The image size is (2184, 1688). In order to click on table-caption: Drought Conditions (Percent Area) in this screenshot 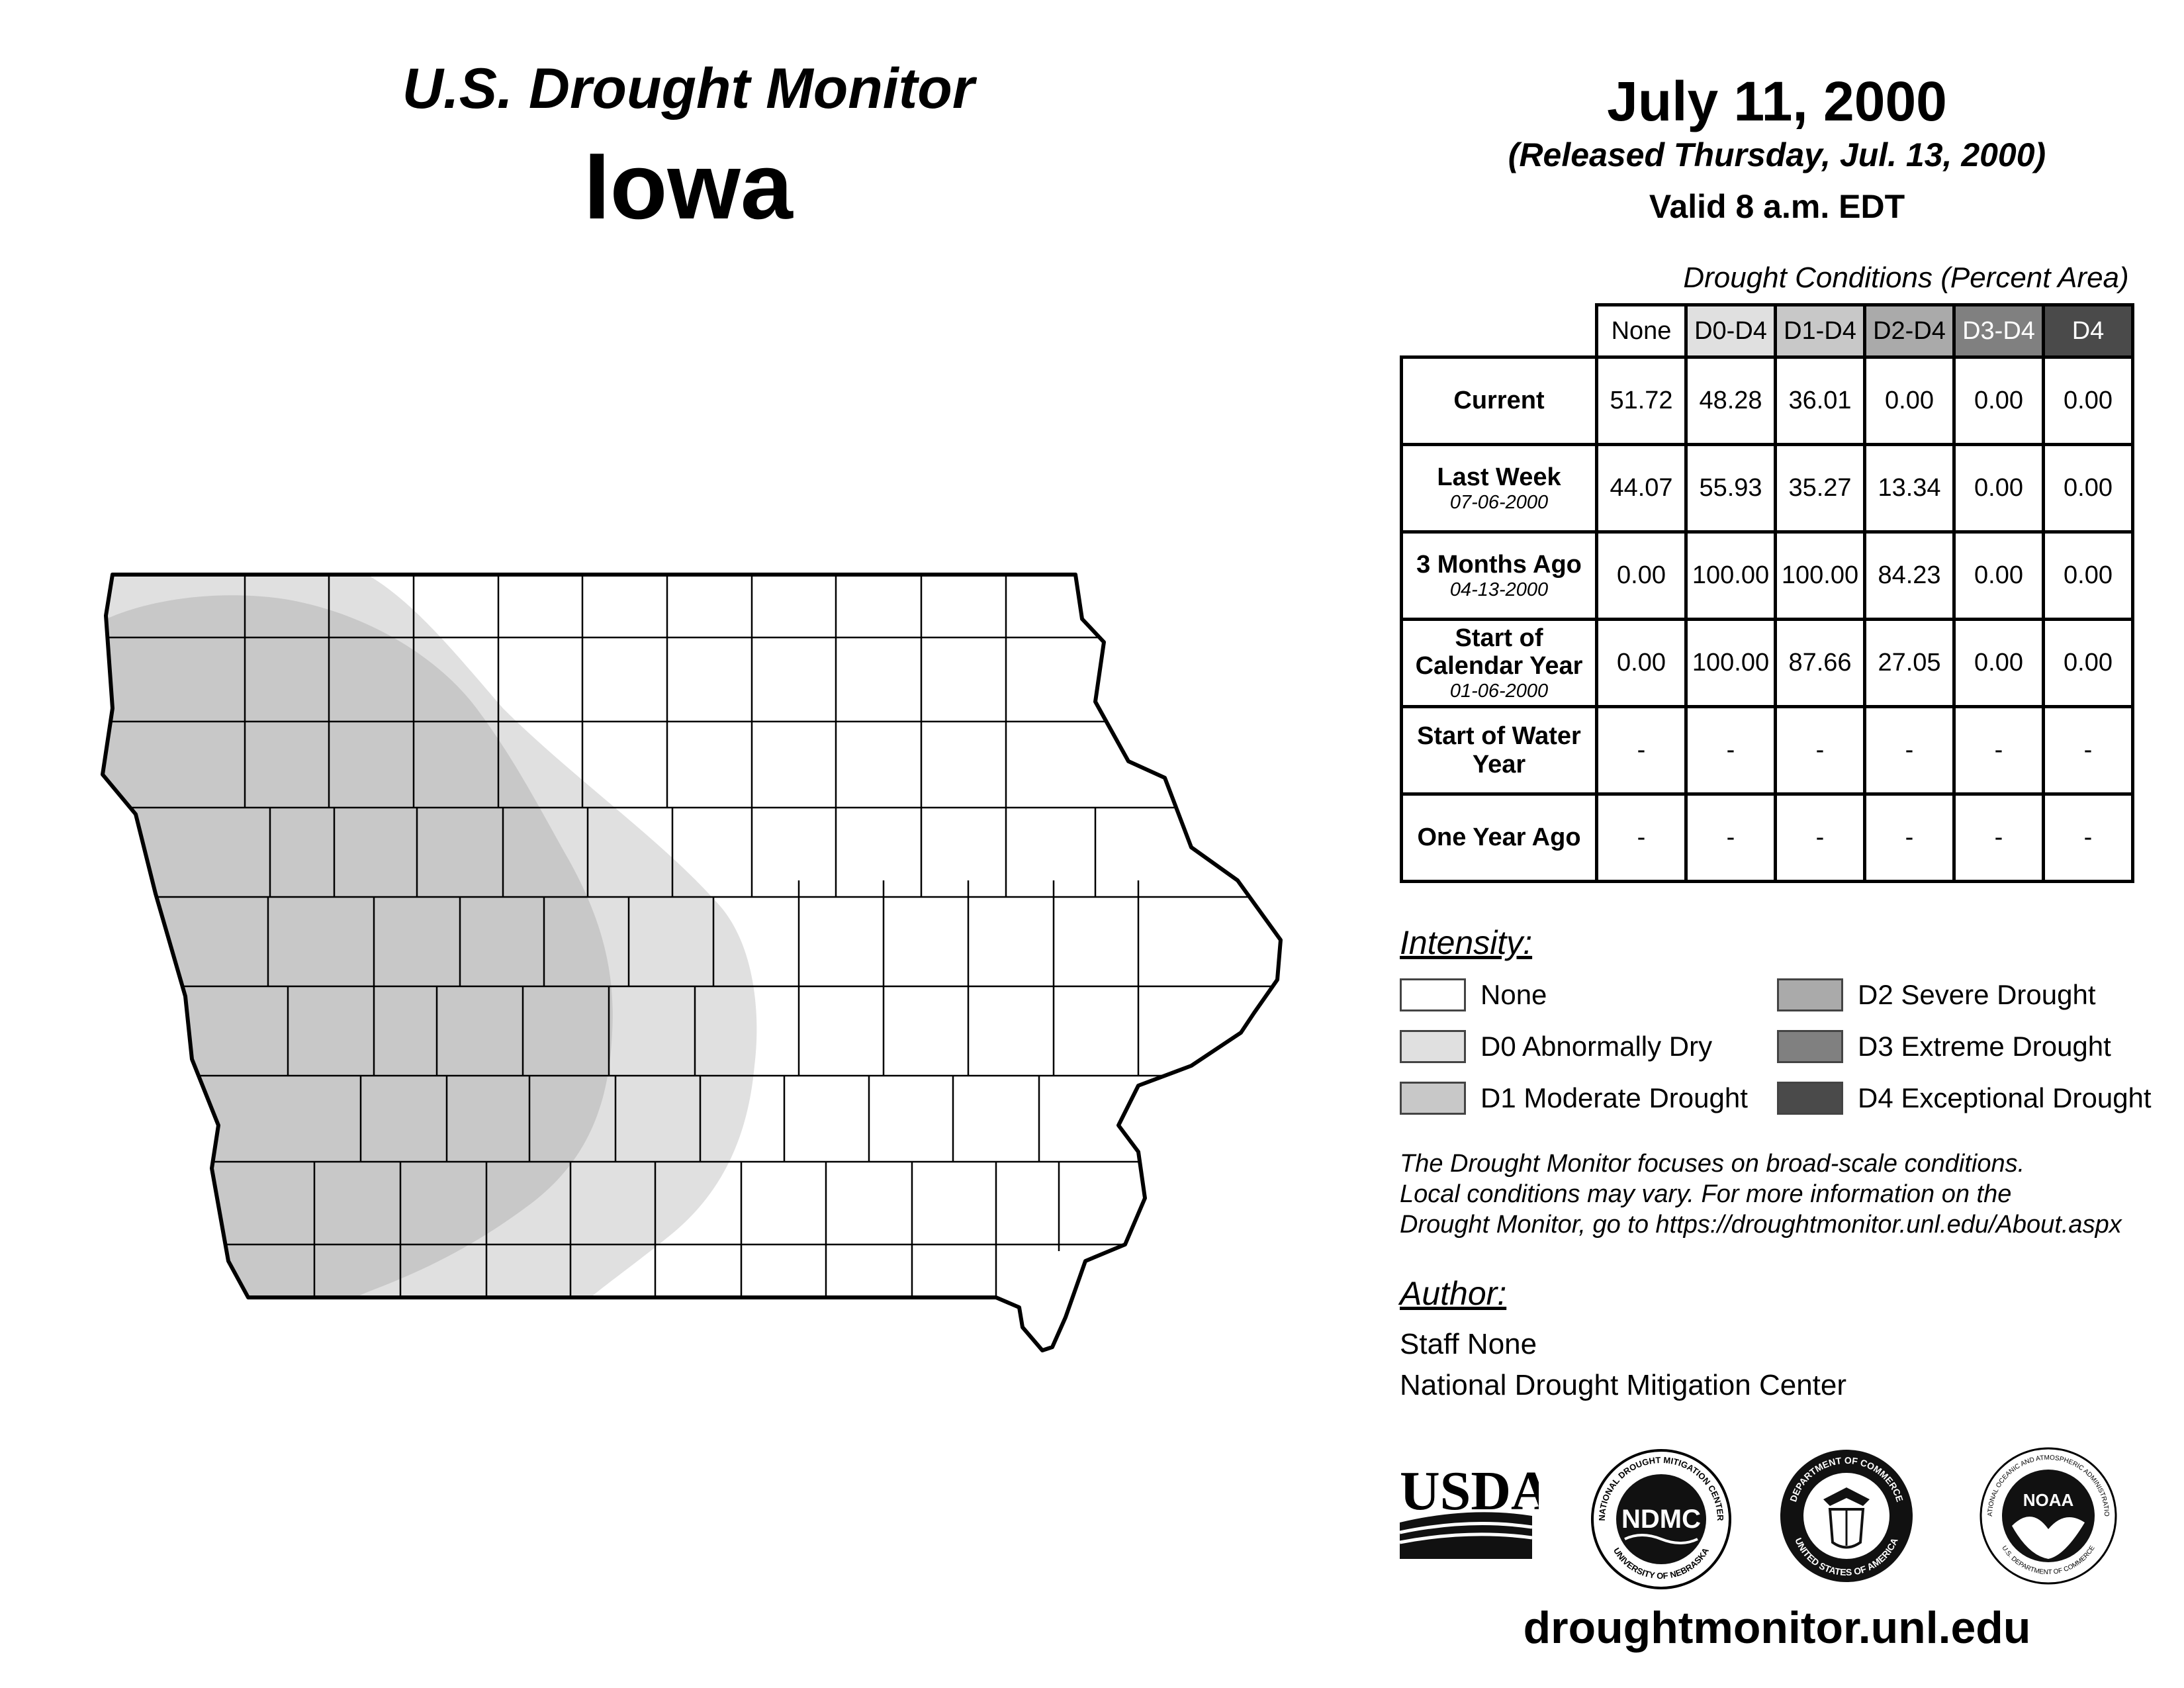, I will do `click(1906, 277)`.